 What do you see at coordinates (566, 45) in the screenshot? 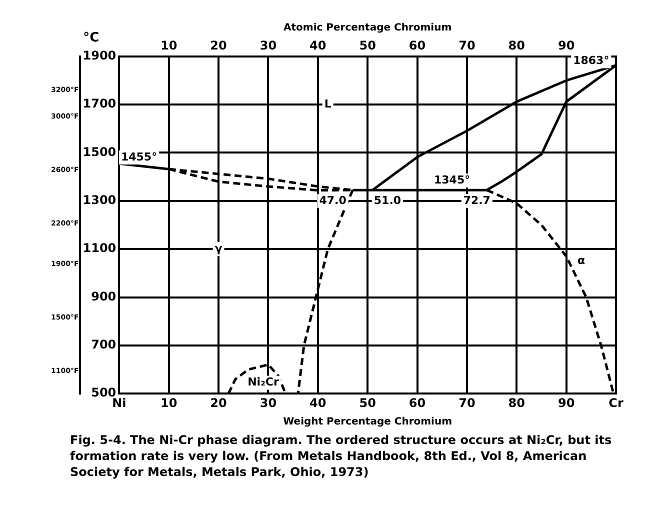
I see `x2-tick-label: 90` at bounding box center [566, 45].